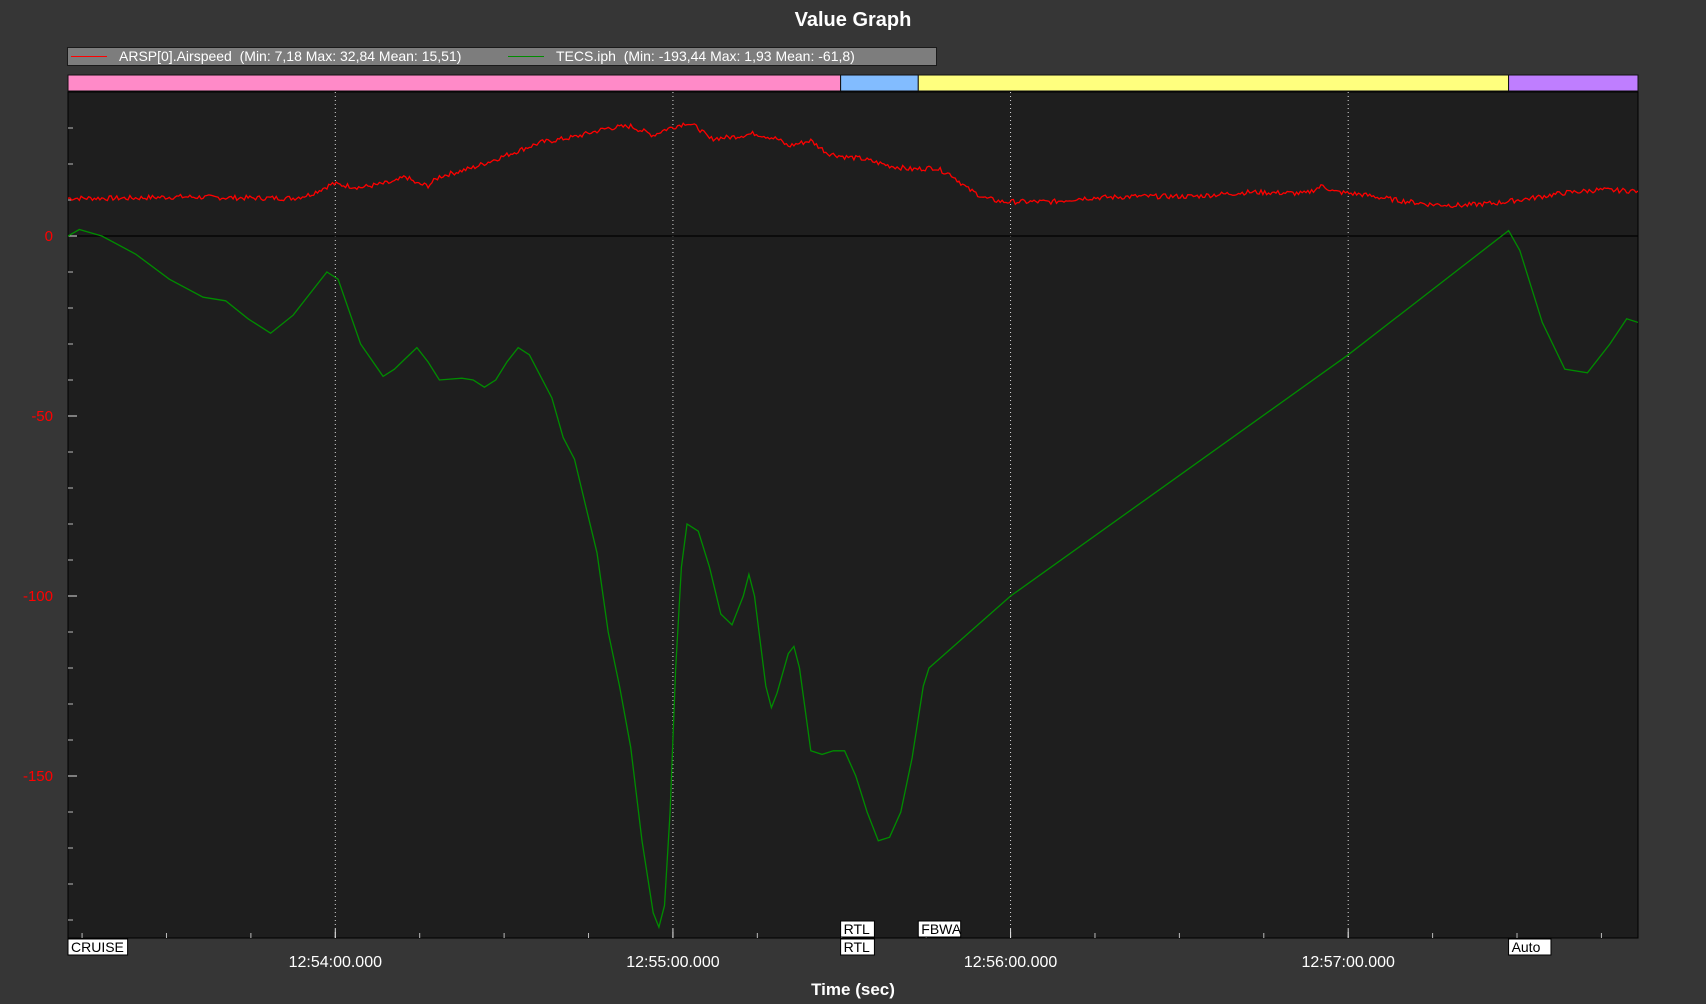 The height and width of the screenshot is (1004, 1706). What do you see at coordinates (853, 20) in the screenshot?
I see `chart-title: Value Graph` at bounding box center [853, 20].